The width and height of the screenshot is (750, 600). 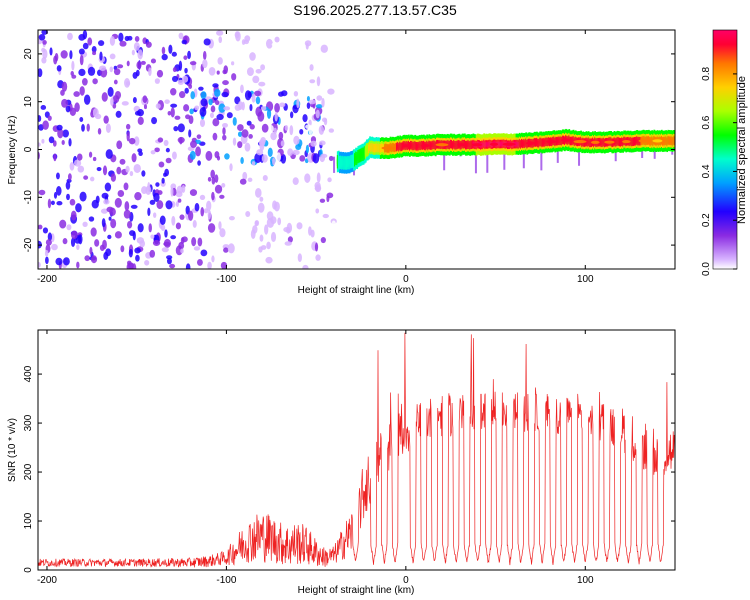 What do you see at coordinates (47, 580) in the screenshot?
I see `snr-x-tick-label: -200` at bounding box center [47, 580].